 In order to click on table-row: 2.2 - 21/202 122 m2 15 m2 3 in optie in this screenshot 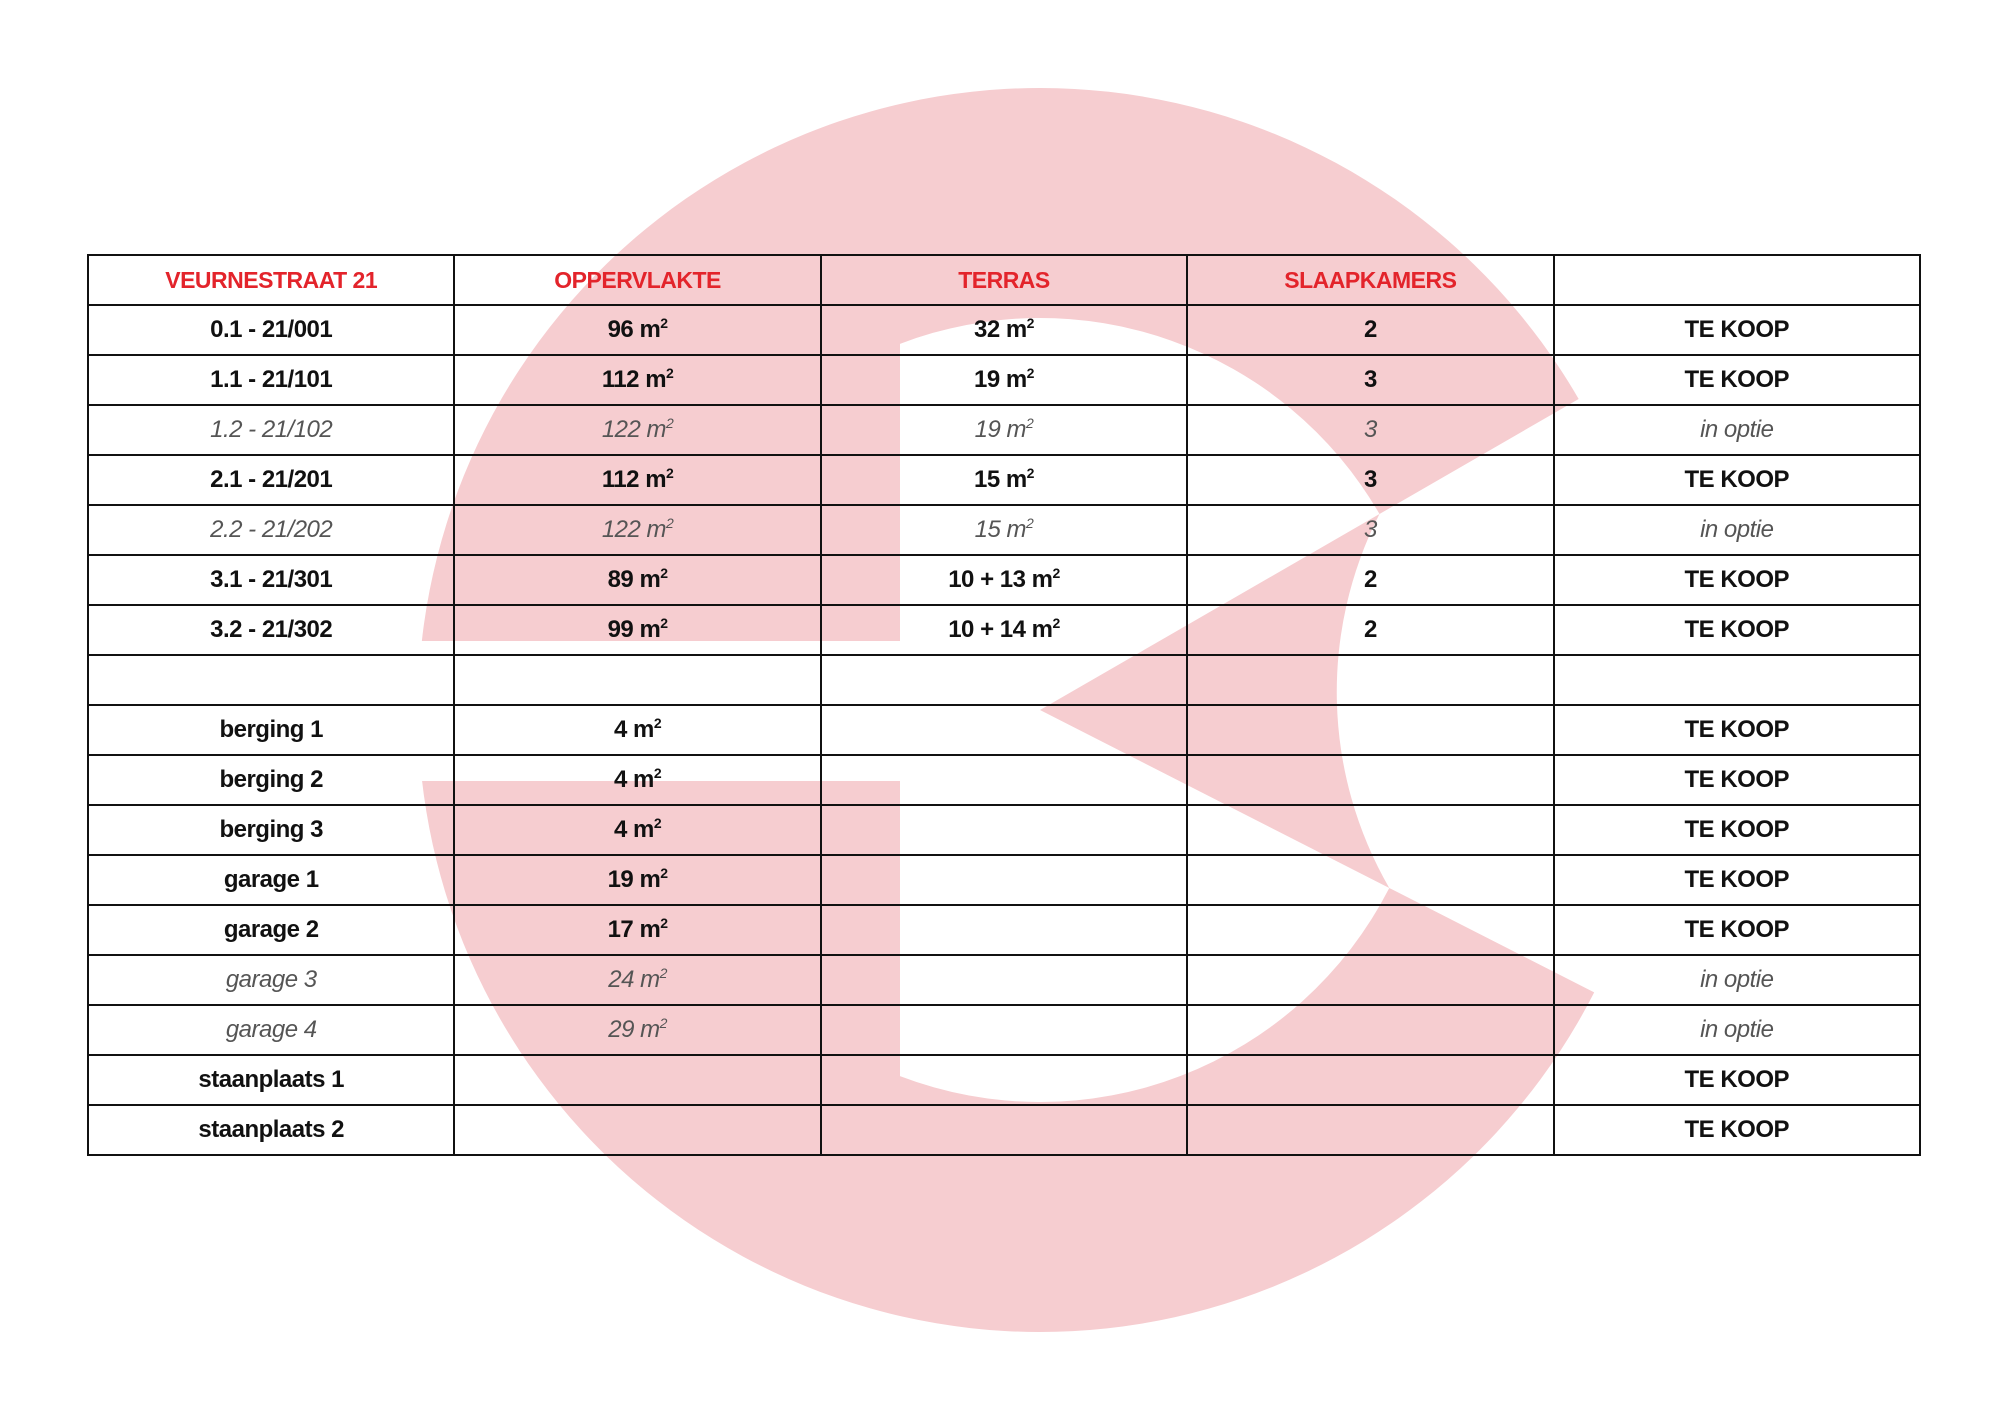, I will do `click(1004, 530)`.